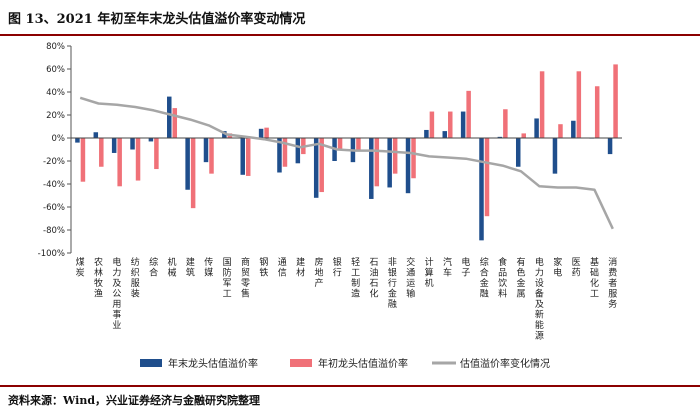 The width and height of the screenshot is (700, 413). I want to click on chart-title: 图 13、2021 年初至年末龙头估值溢价率变动情况, so click(157, 19).